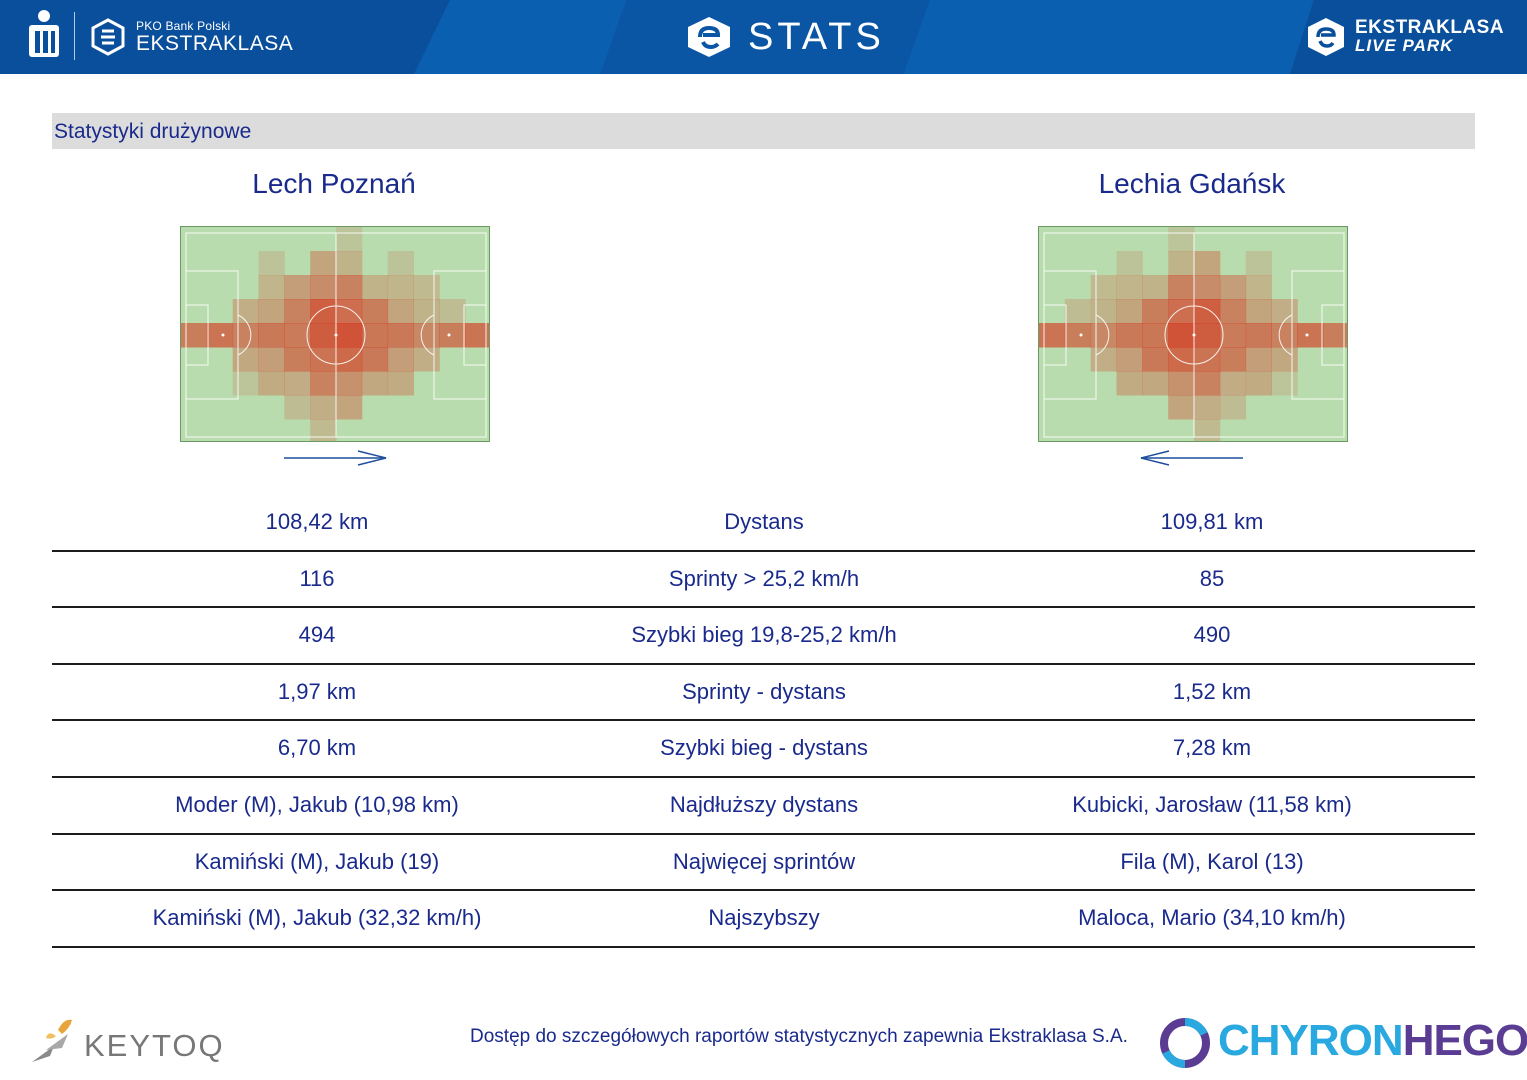 The height and width of the screenshot is (1080, 1527). Describe the element at coordinates (816, 37) in the screenshot. I see `stats-title: STATS` at that location.